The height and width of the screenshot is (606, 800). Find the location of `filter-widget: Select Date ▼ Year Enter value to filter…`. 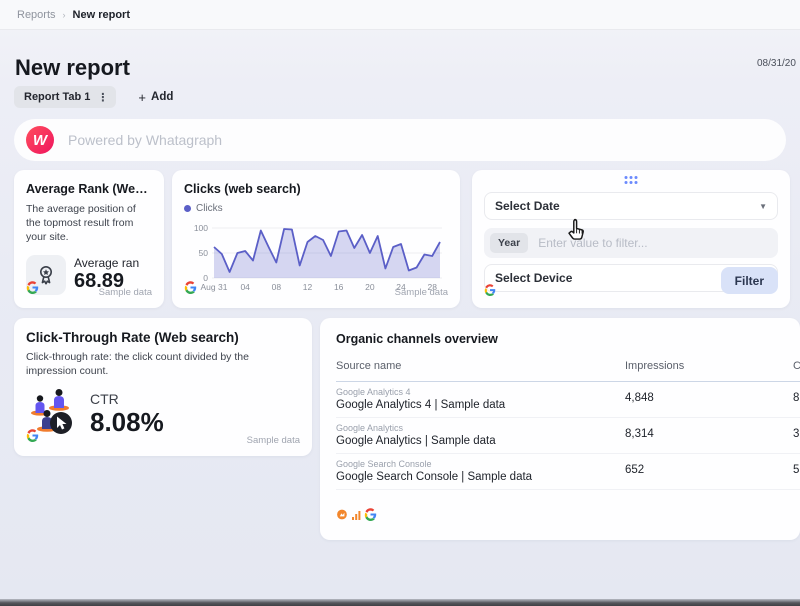

filter-widget: Select Date ▼ Year Enter value to filter… is located at coordinates (631, 239).